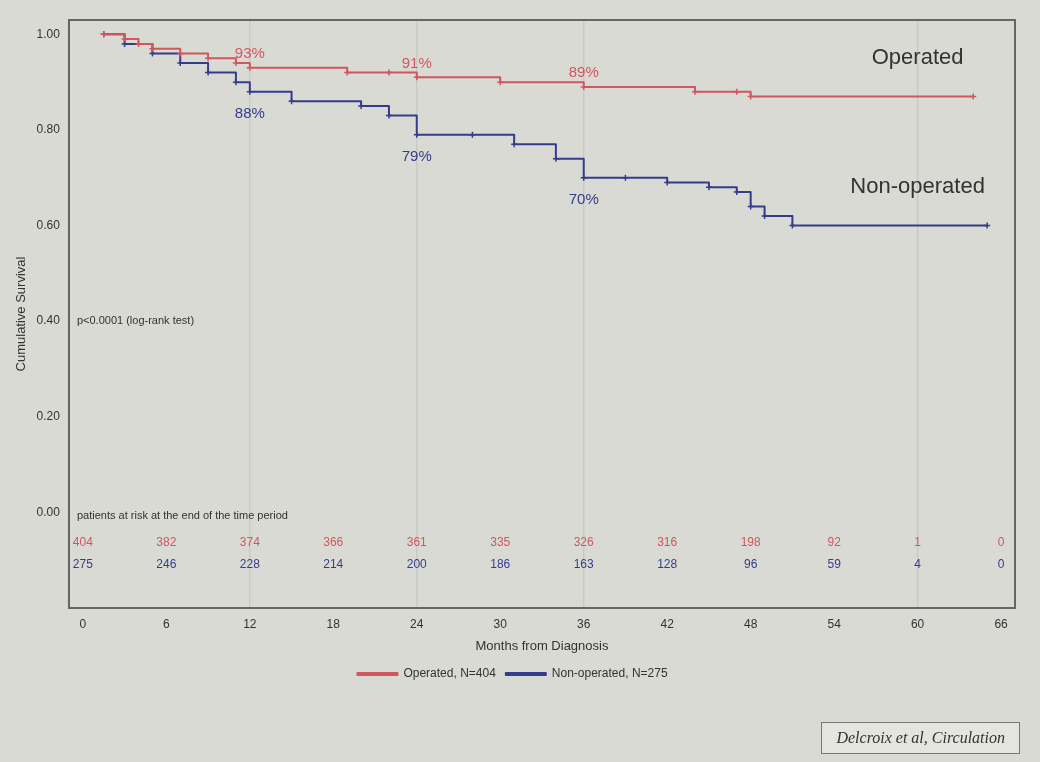 The image size is (1040, 762). I want to click on legend-label: Operated, N=404, so click(450, 673).